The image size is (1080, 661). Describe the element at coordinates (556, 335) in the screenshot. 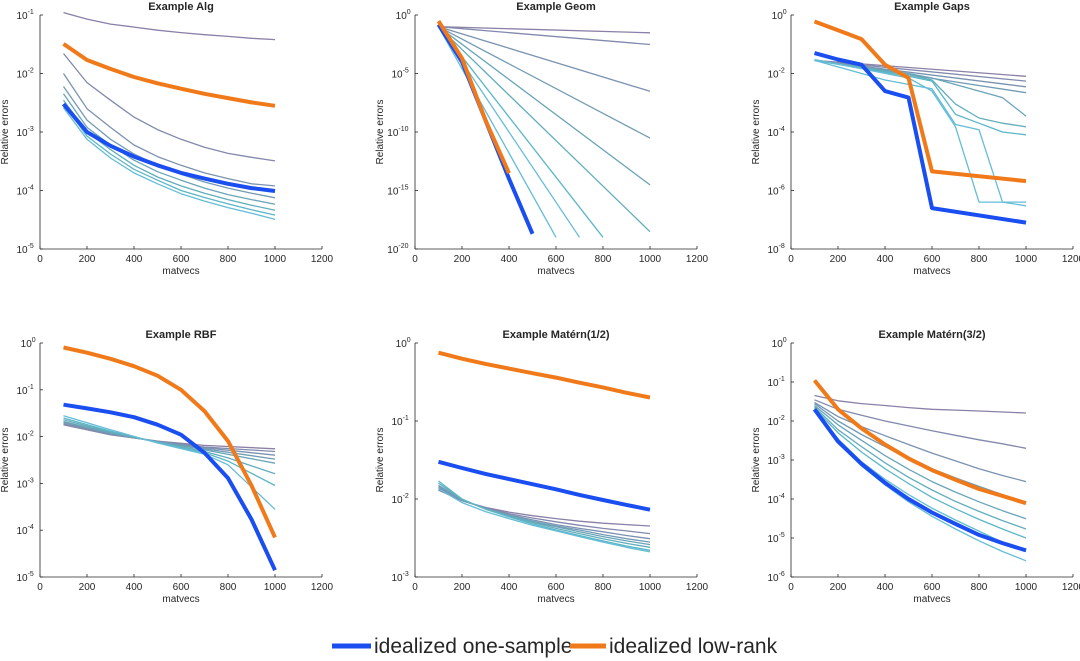

I see `chart-title: Example Matérn(1/2)` at that location.